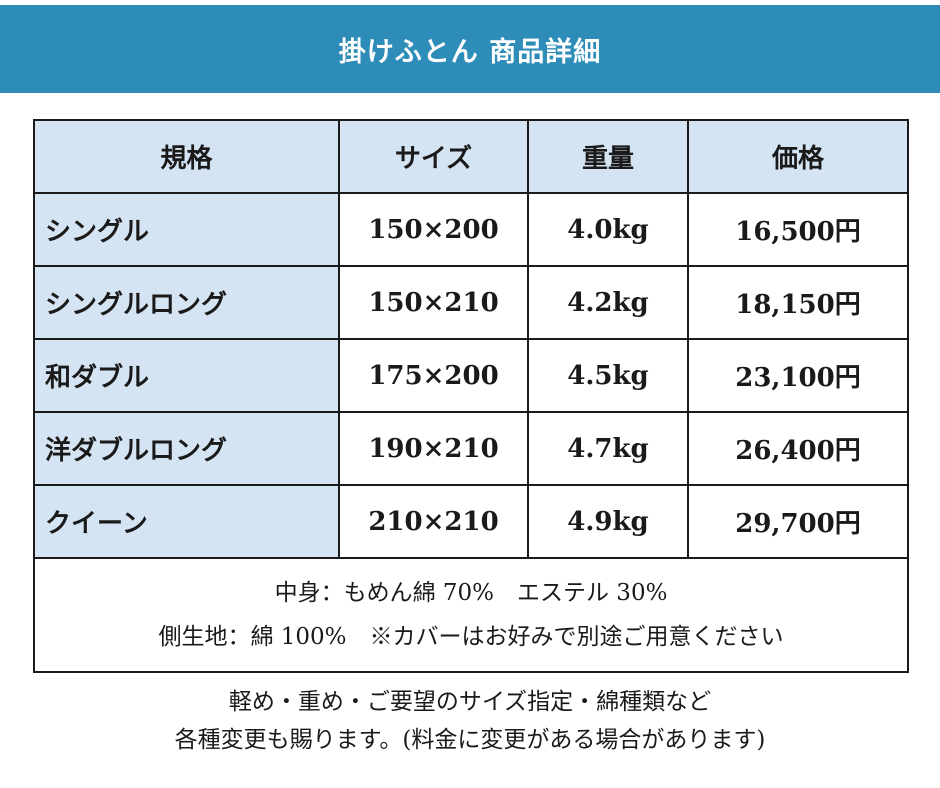  I want to click on cell-price: 18,150円, so click(798, 302).